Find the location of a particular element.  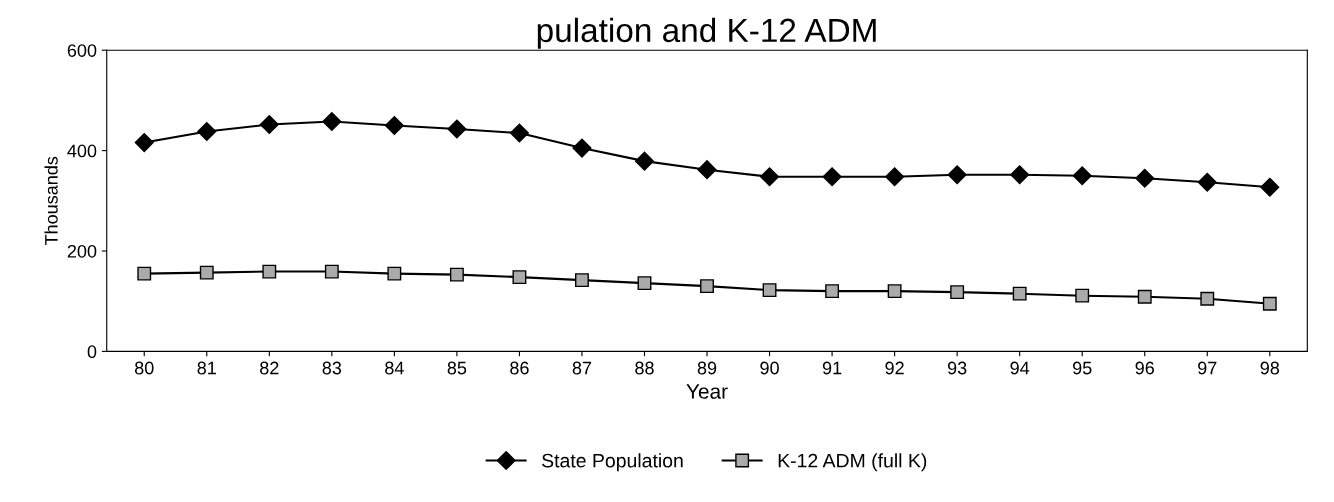

y-tick-label: 400 is located at coordinates (82, 151).